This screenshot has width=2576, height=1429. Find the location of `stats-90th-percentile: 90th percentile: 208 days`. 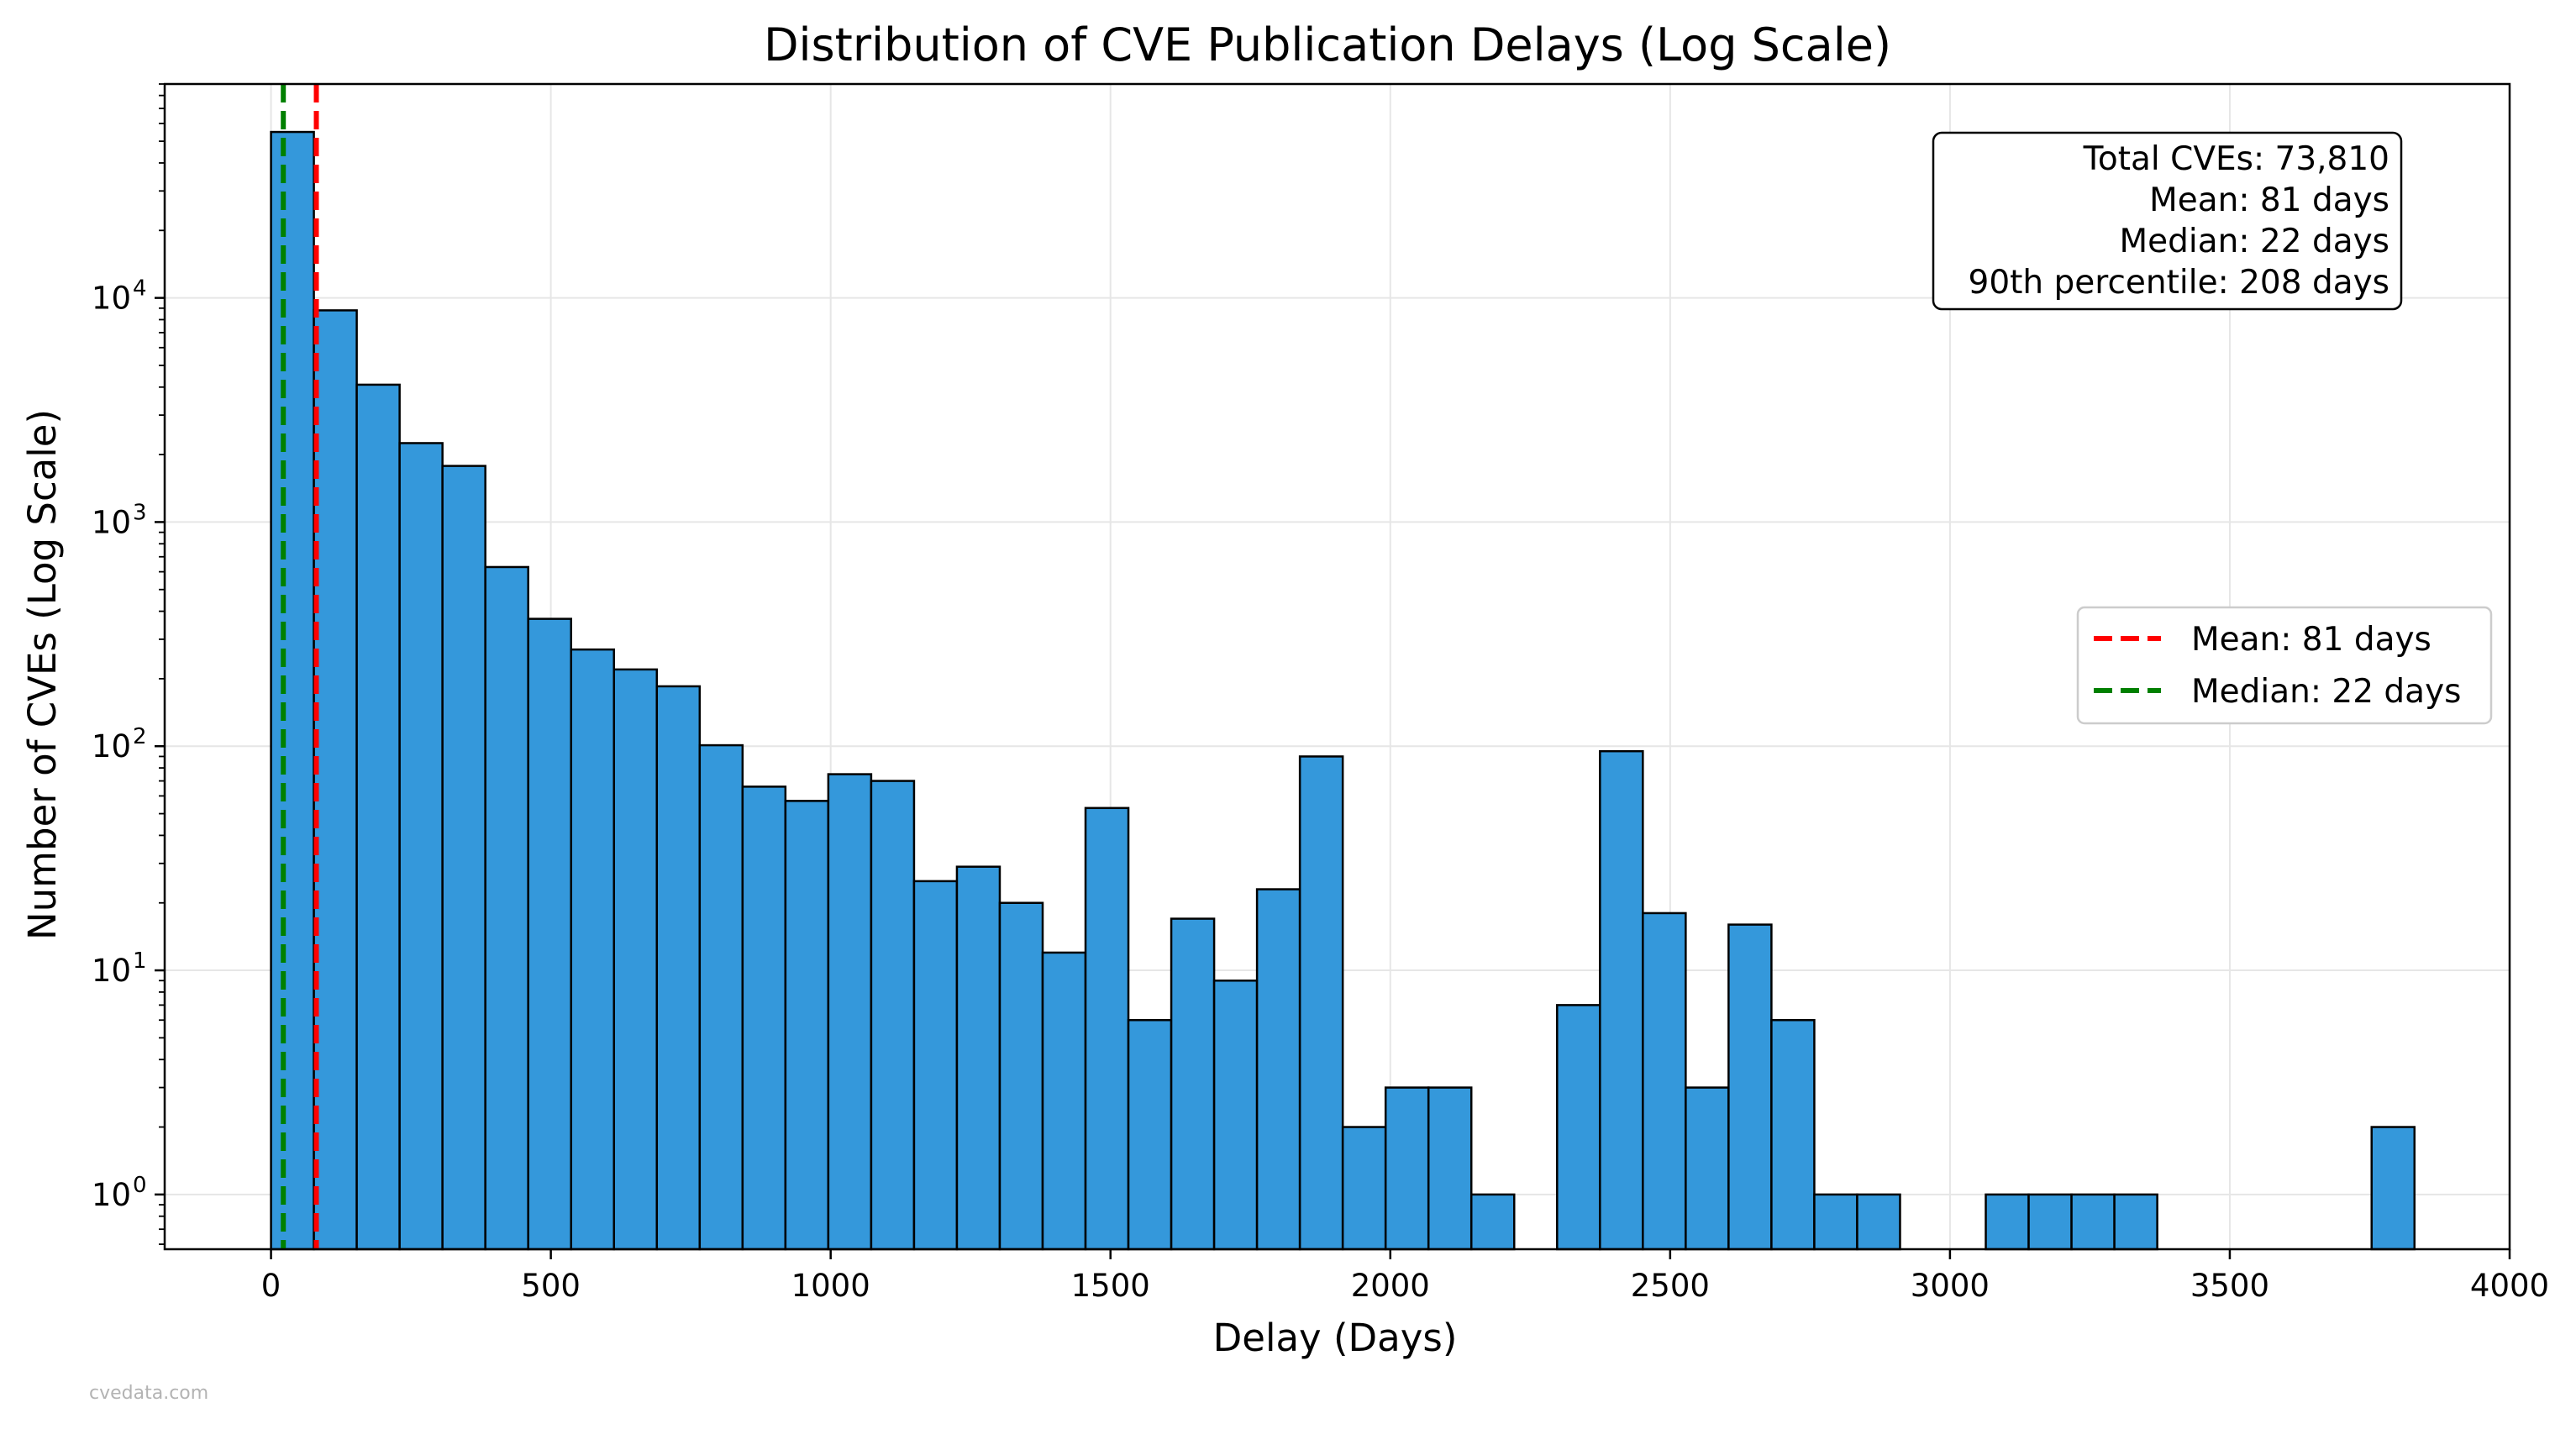

stats-90th-percentile: 90th percentile: 208 days is located at coordinates (2179, 283).